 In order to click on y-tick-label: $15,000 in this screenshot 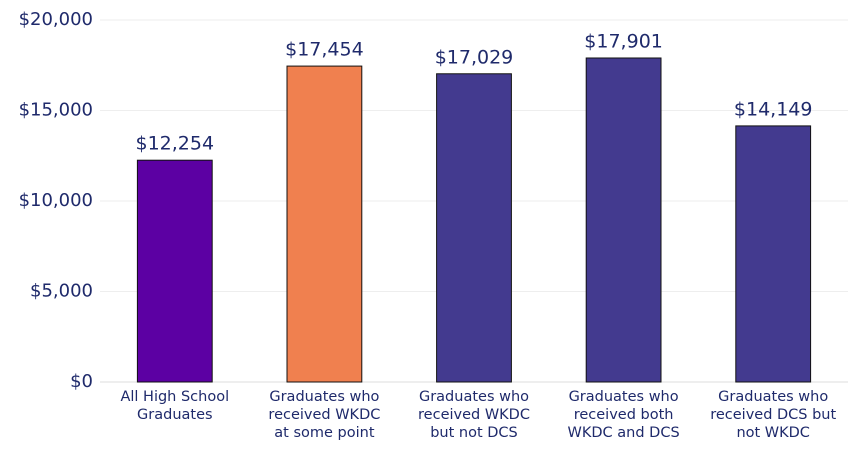, I will do `click(56, 110)`.